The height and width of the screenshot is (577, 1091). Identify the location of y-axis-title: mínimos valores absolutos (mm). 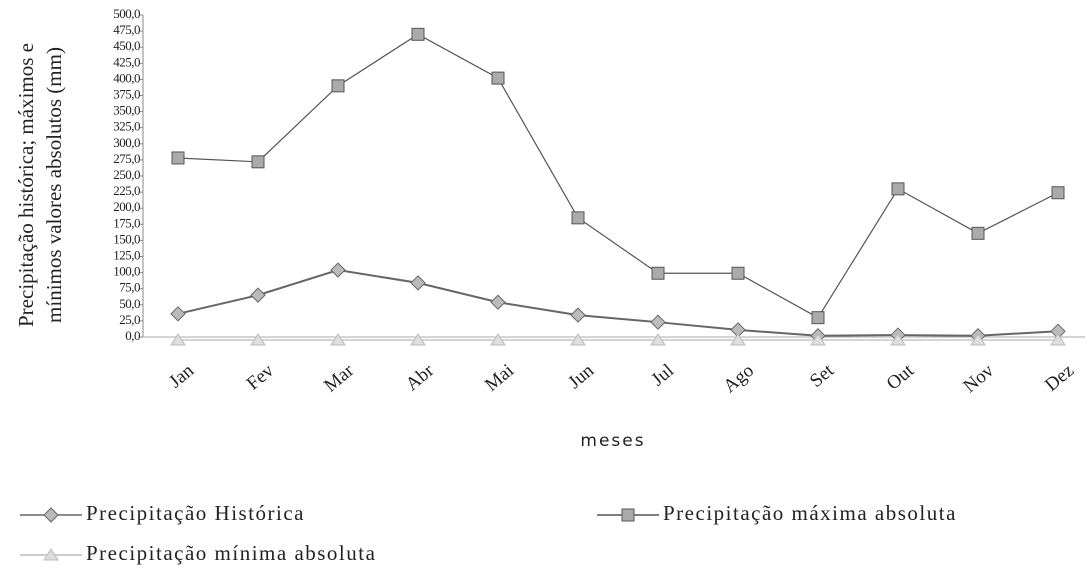
(54, 185).